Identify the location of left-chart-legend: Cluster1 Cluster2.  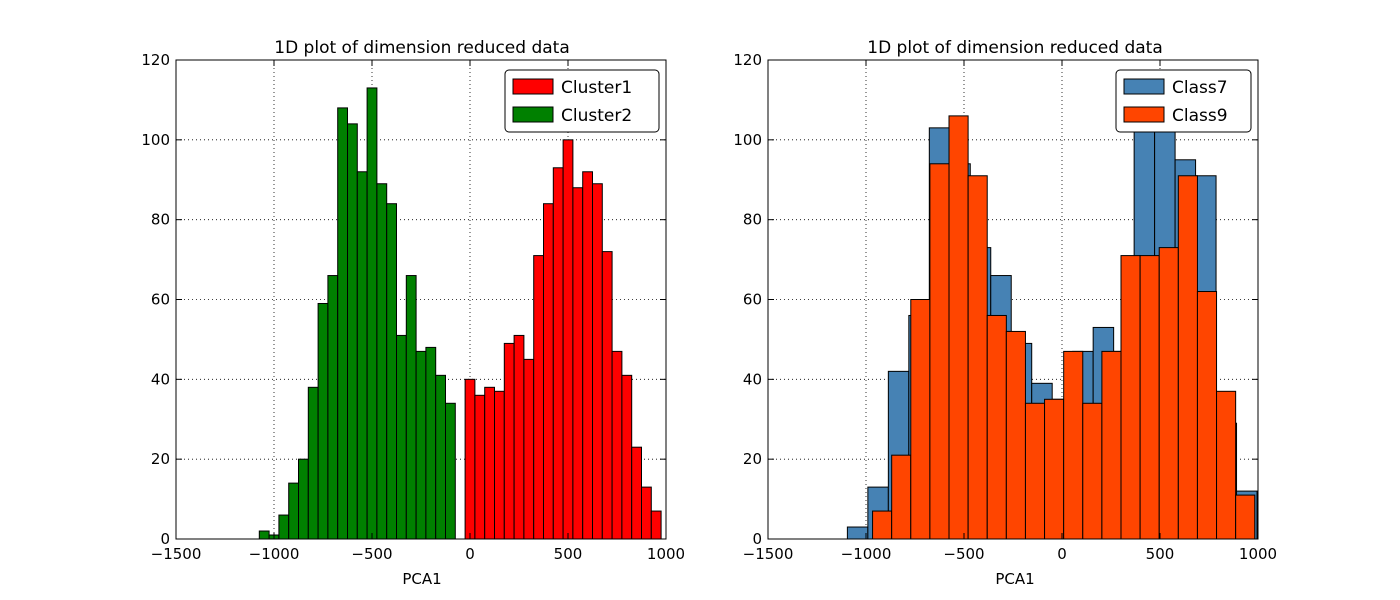
(582, 101).